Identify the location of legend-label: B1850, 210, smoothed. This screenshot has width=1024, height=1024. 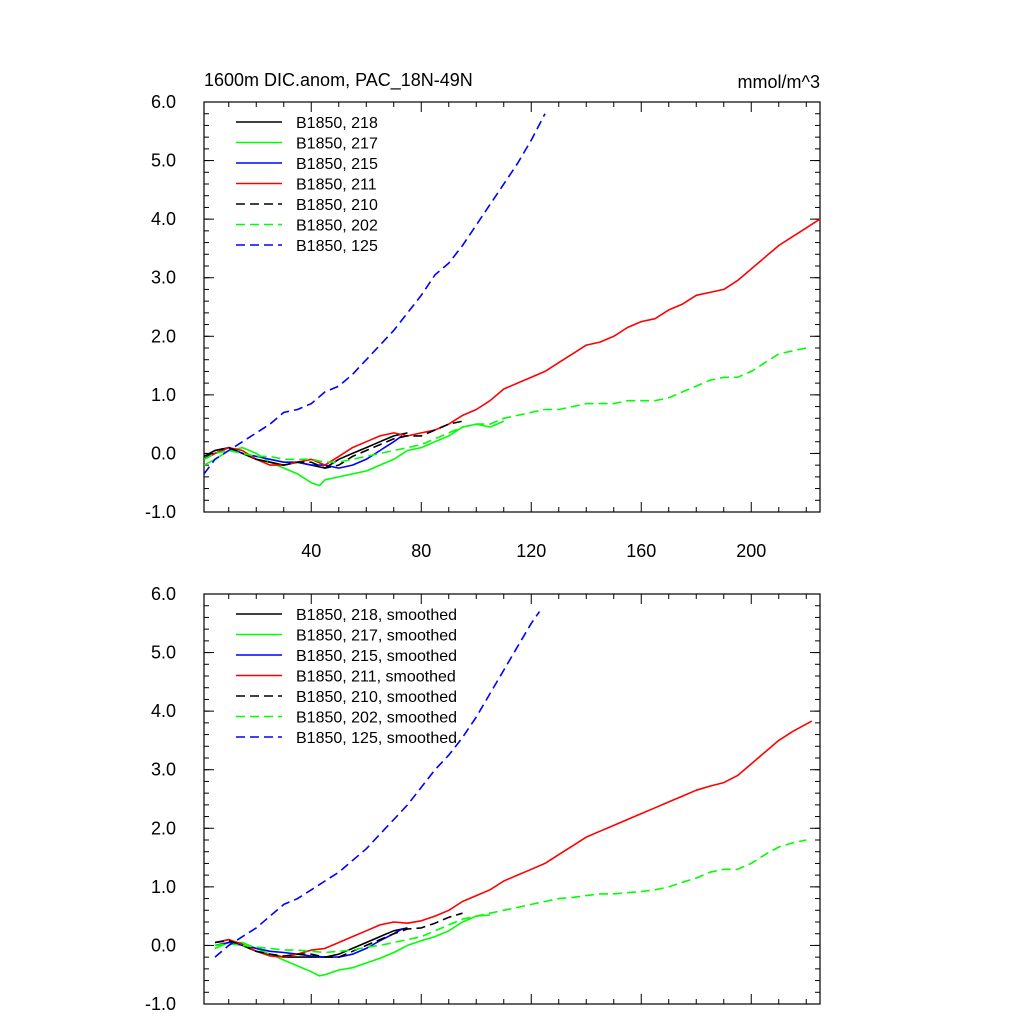
(376, 697).